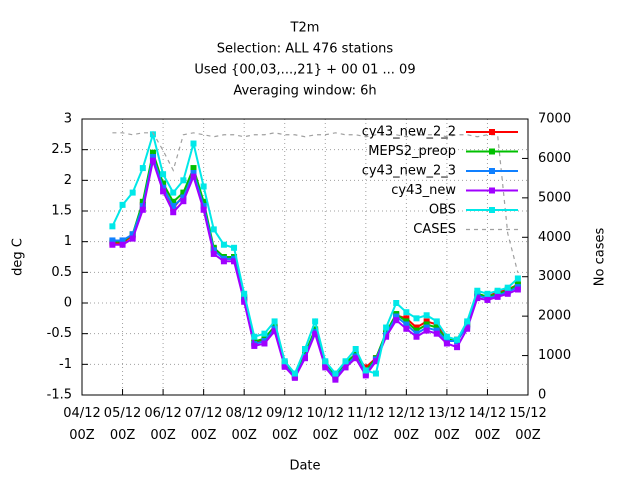 This screenshot has height=480, width=640. What do you see at coordinates (554, 276) in the screenshot?
I see `y2-tick-label: 3000` at bounding box center [554, 276].